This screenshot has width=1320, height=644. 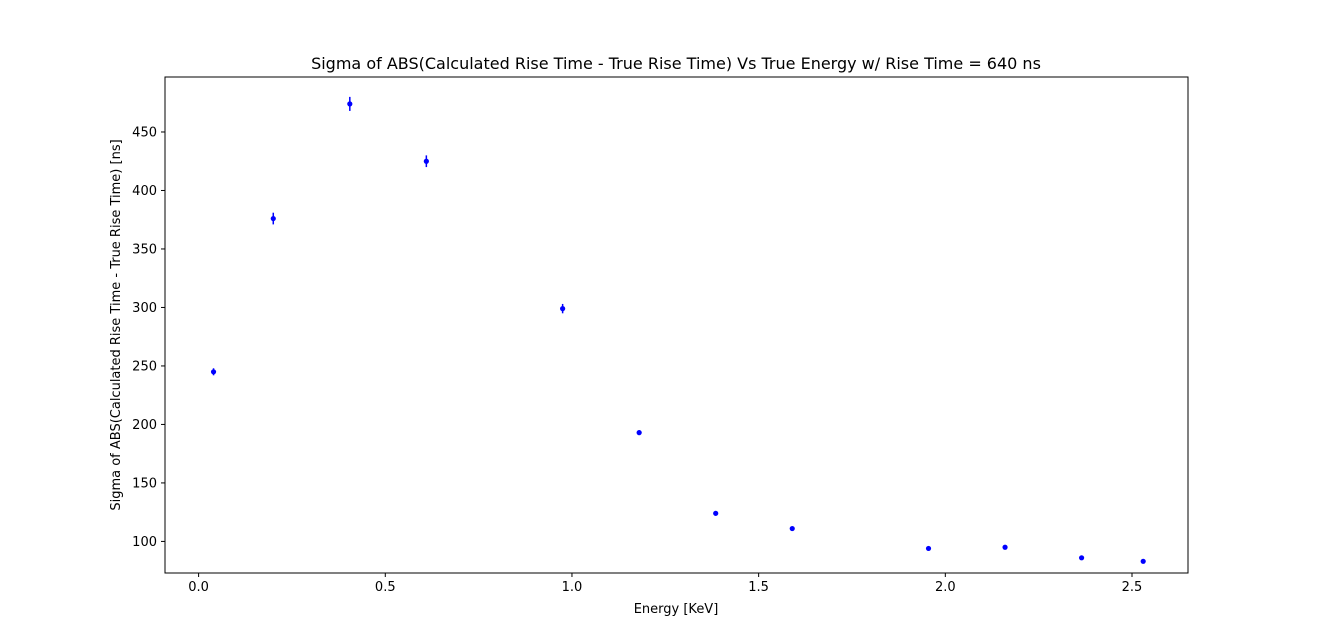 What do you see at coordinates (144, 191) in the screenshot?
I see `y-tick-label: 400` at bounding box center [144, 191].